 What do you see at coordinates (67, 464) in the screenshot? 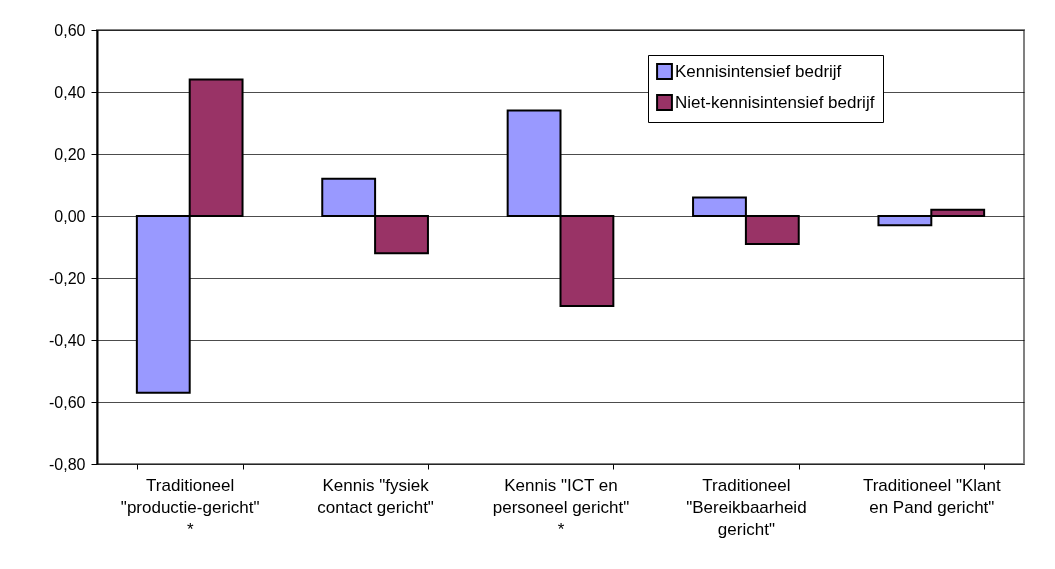
I see `y-tick-label: -0,80` at bounding box center [67, 464].